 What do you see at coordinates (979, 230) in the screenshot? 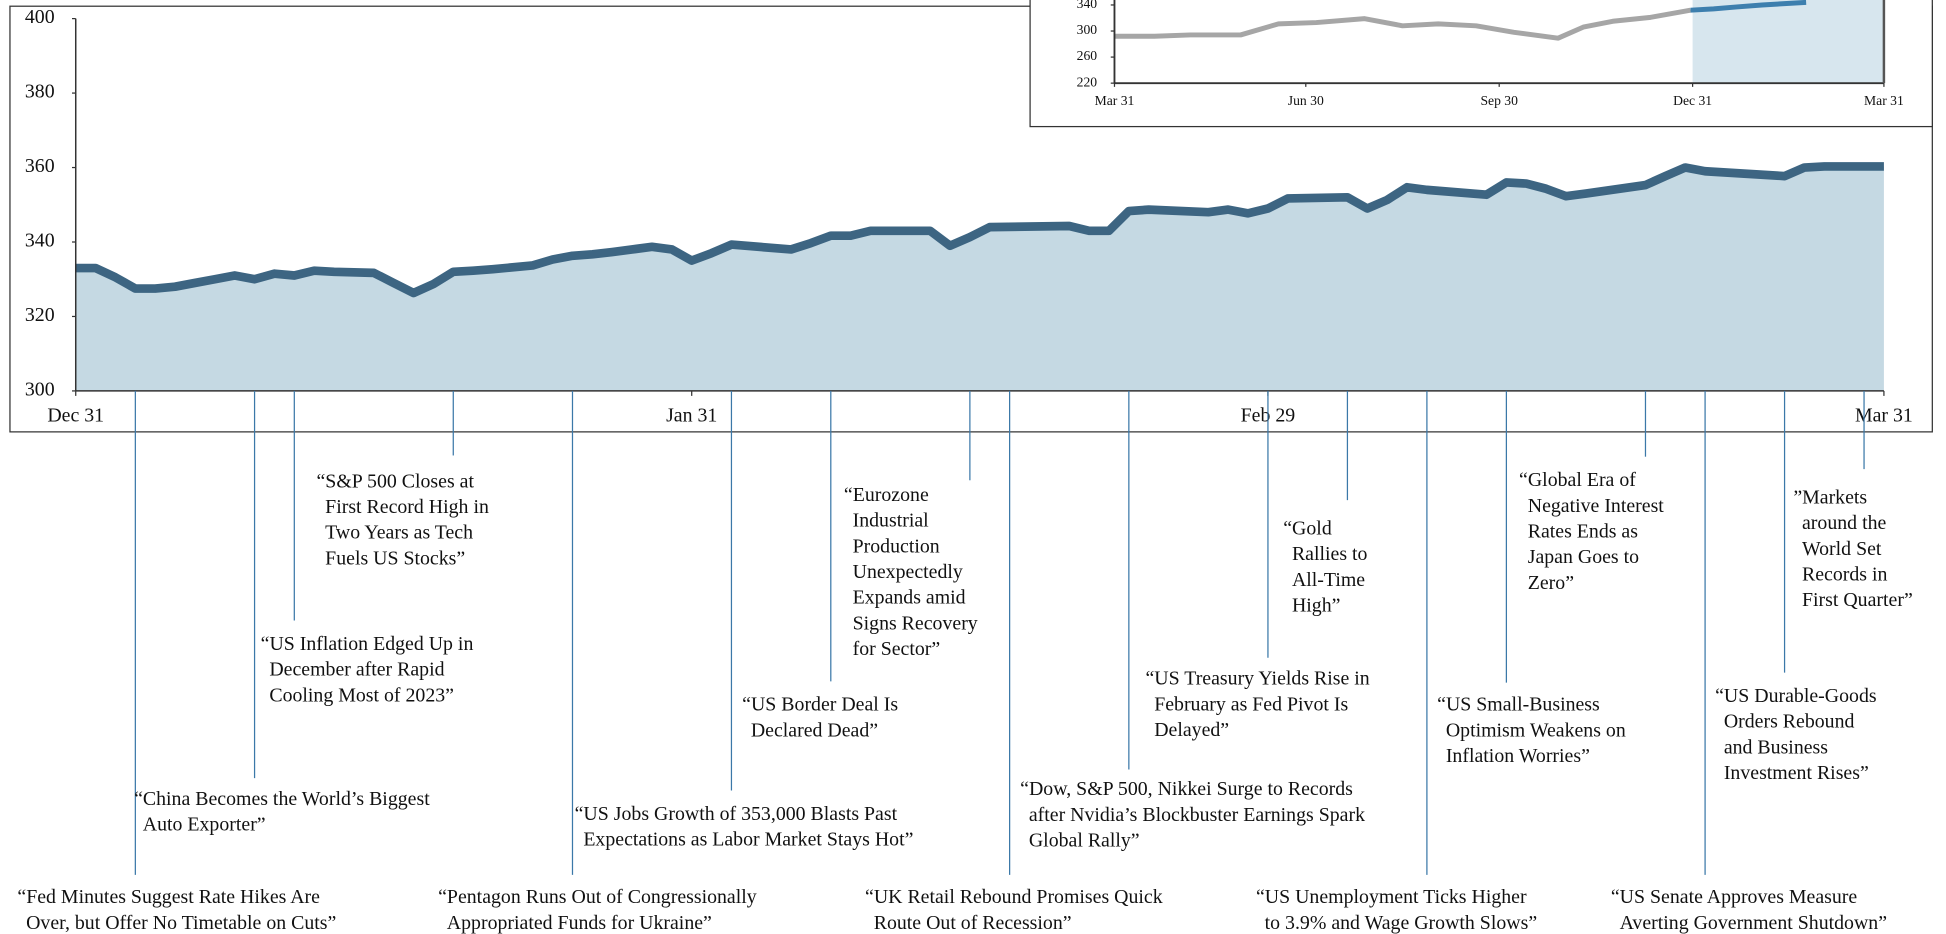
I see `line` at bounding box center [979, 230].